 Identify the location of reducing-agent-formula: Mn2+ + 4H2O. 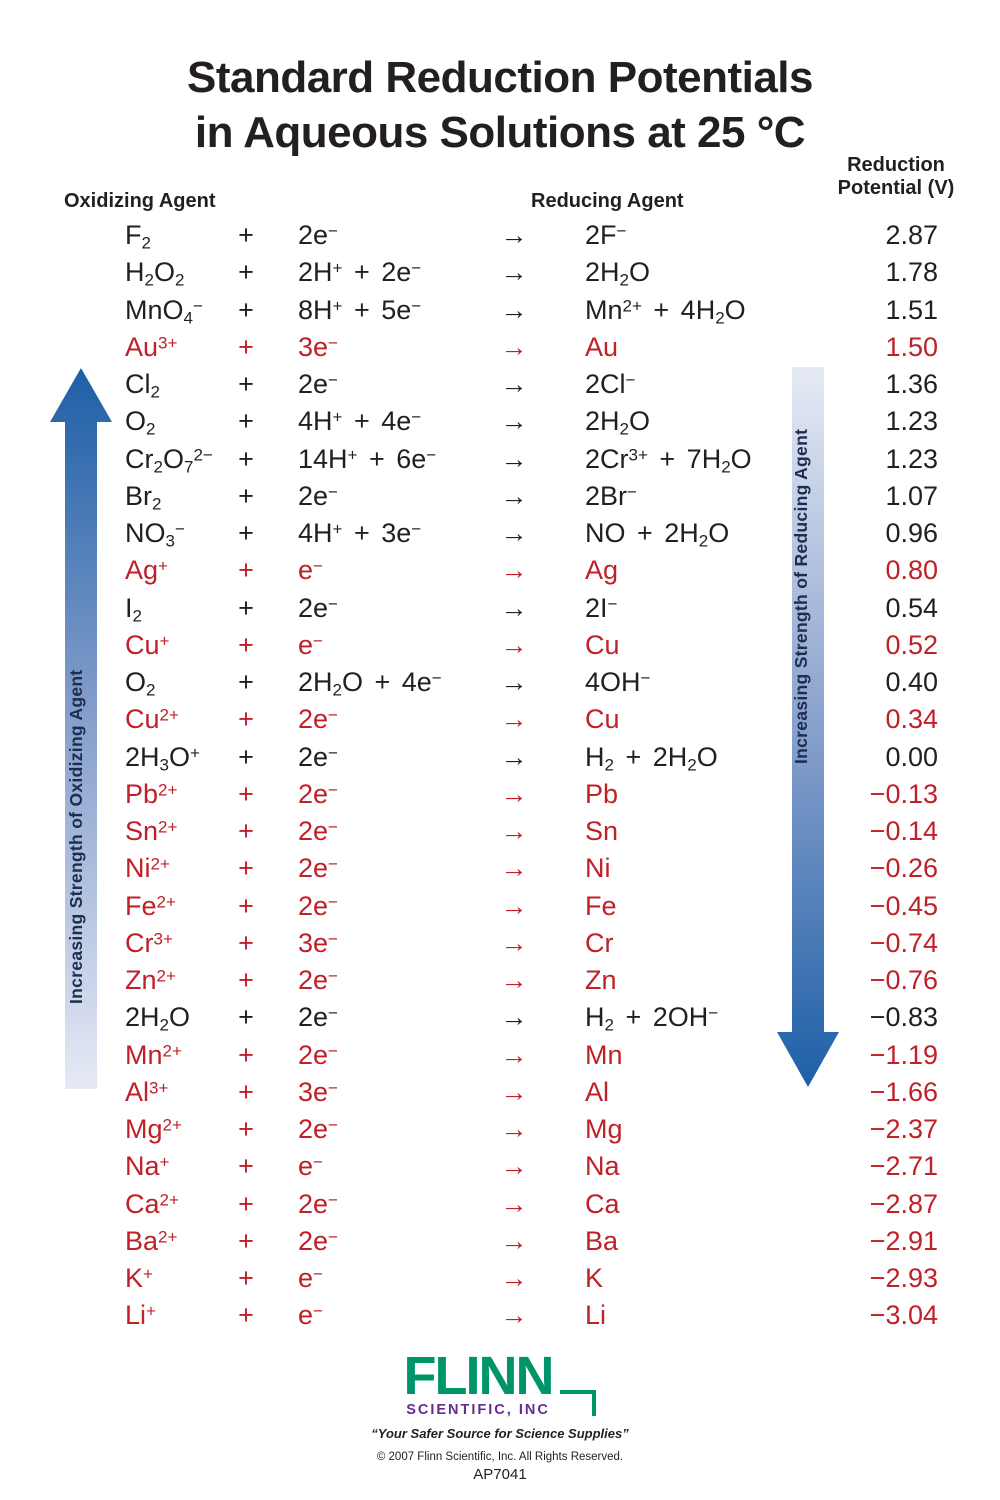
(665, 310).